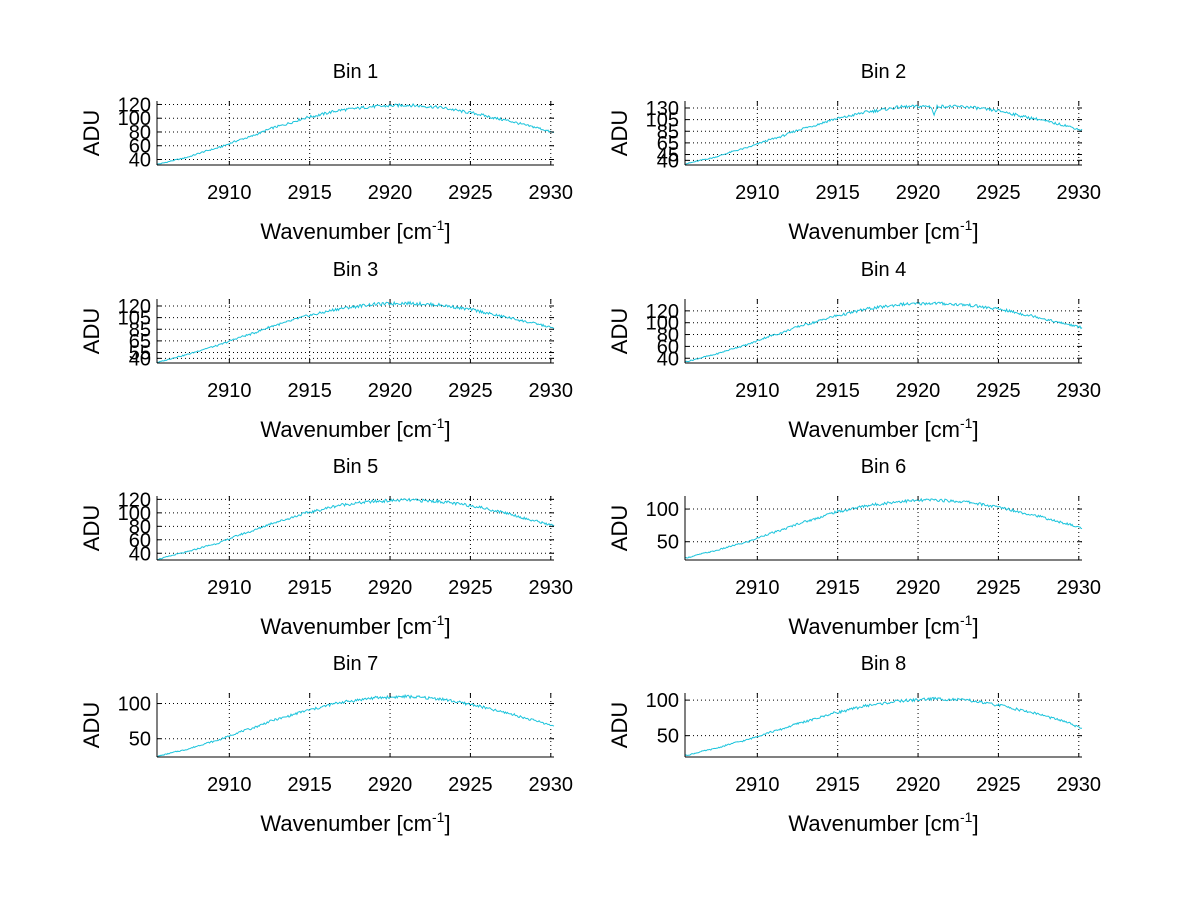 Image resolution: width=1200 pixels, height=901 pixels. I want to click on panel-title: Bin 4, so click(884, 270).